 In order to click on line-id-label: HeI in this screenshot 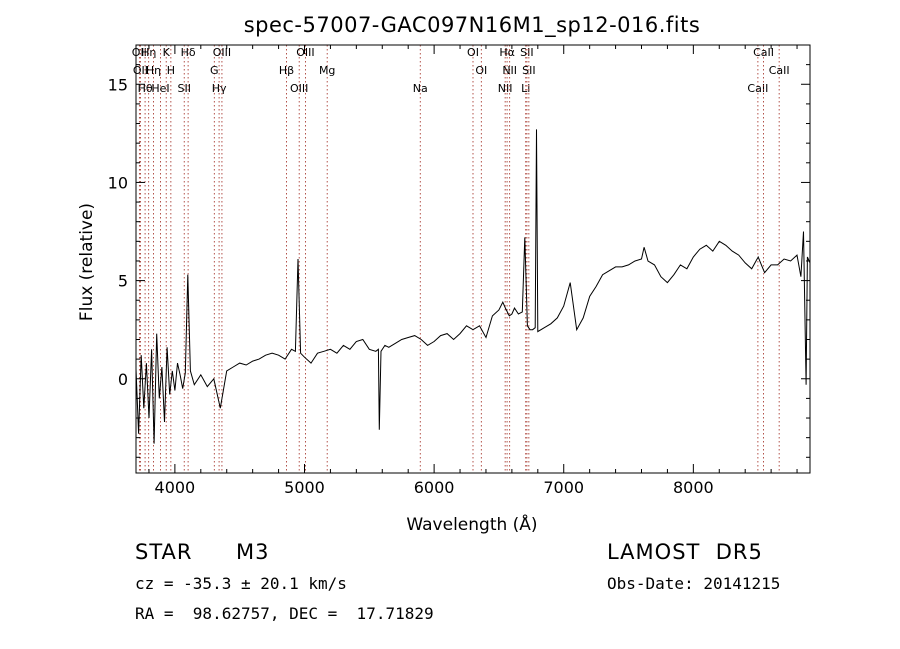, I will do `click(160, 88)`.